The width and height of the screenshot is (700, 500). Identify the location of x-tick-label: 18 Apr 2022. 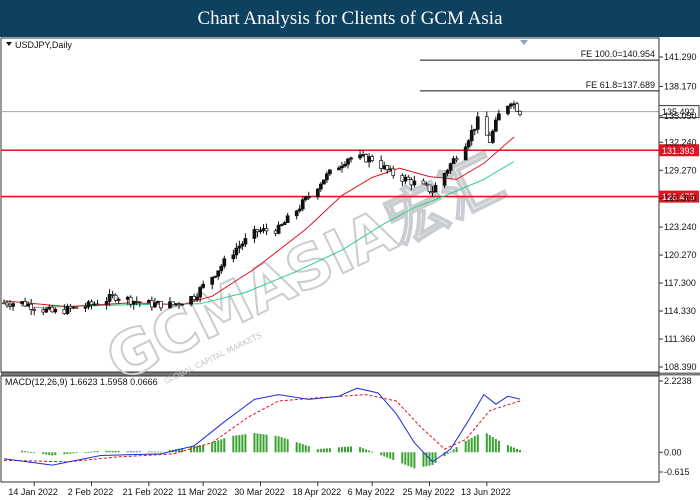
(317, 492).